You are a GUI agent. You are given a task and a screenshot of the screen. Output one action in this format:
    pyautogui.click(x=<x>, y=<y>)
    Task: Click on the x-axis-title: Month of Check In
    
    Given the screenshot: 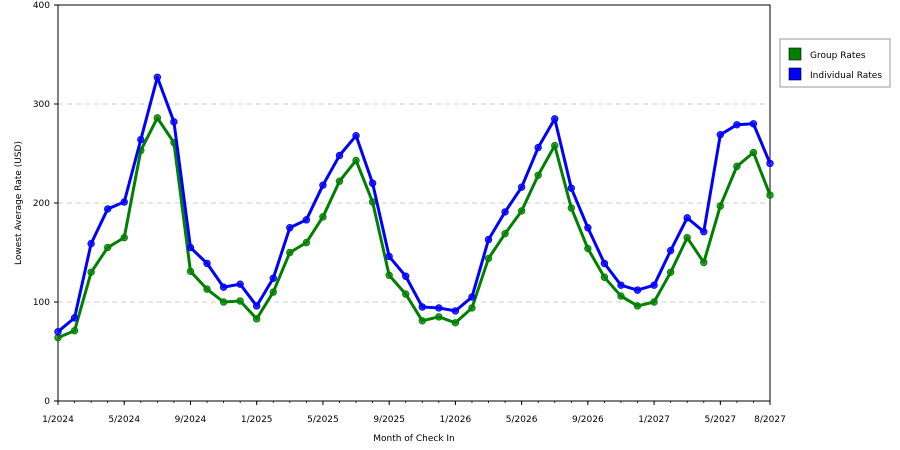 What is the action you would take?
    pyautogui.click(x=414, y=439)
    